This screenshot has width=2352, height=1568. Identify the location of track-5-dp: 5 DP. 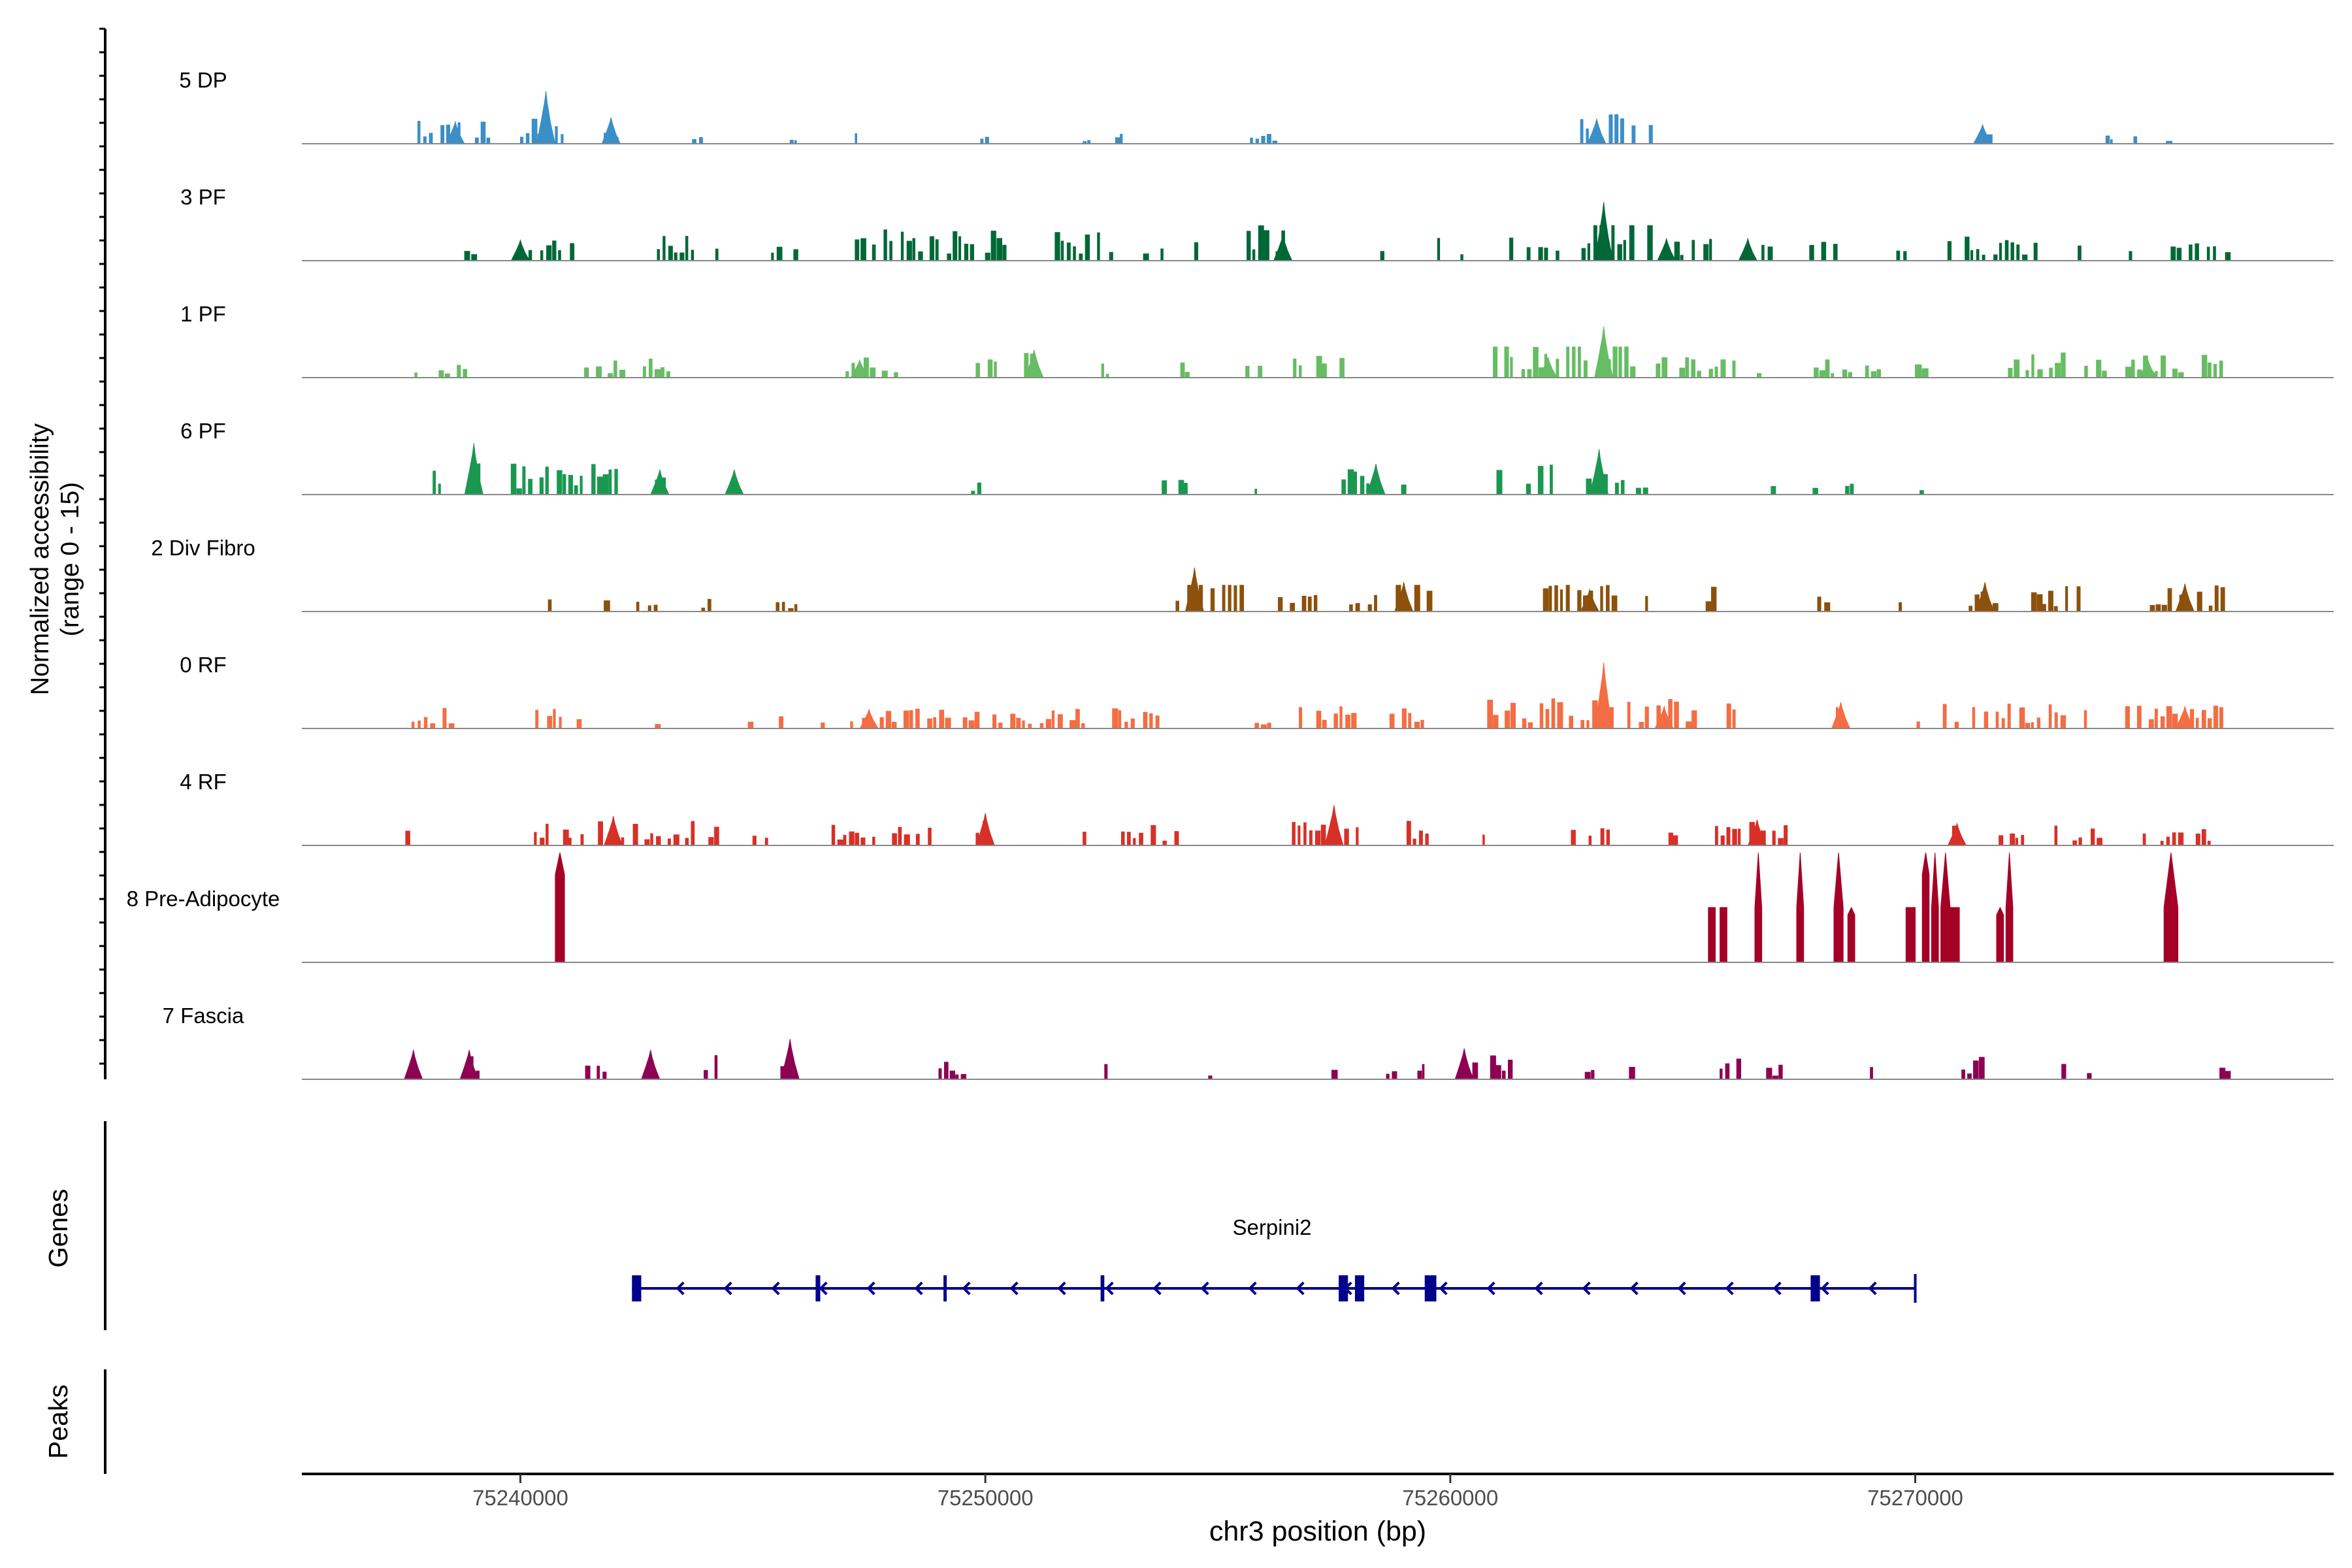
(1256, 106).